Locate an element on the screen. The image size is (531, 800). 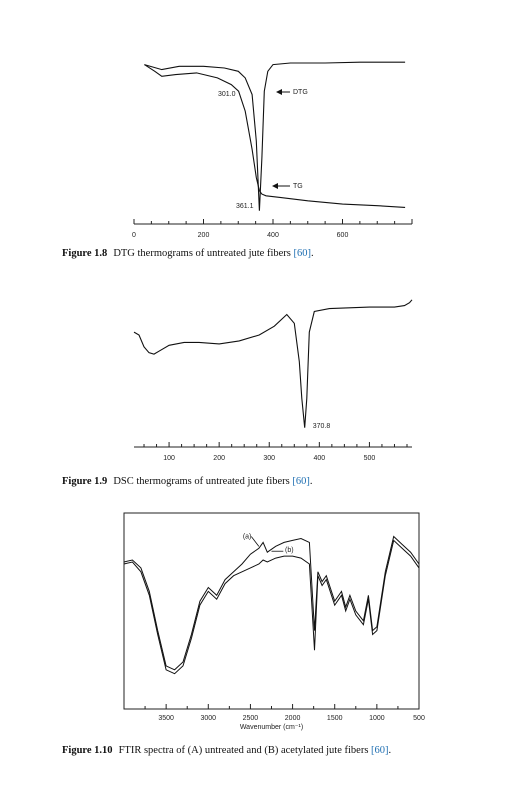
caption-text: DTG thermograms of untreated jute fibers is located at coordinates (202, 253).